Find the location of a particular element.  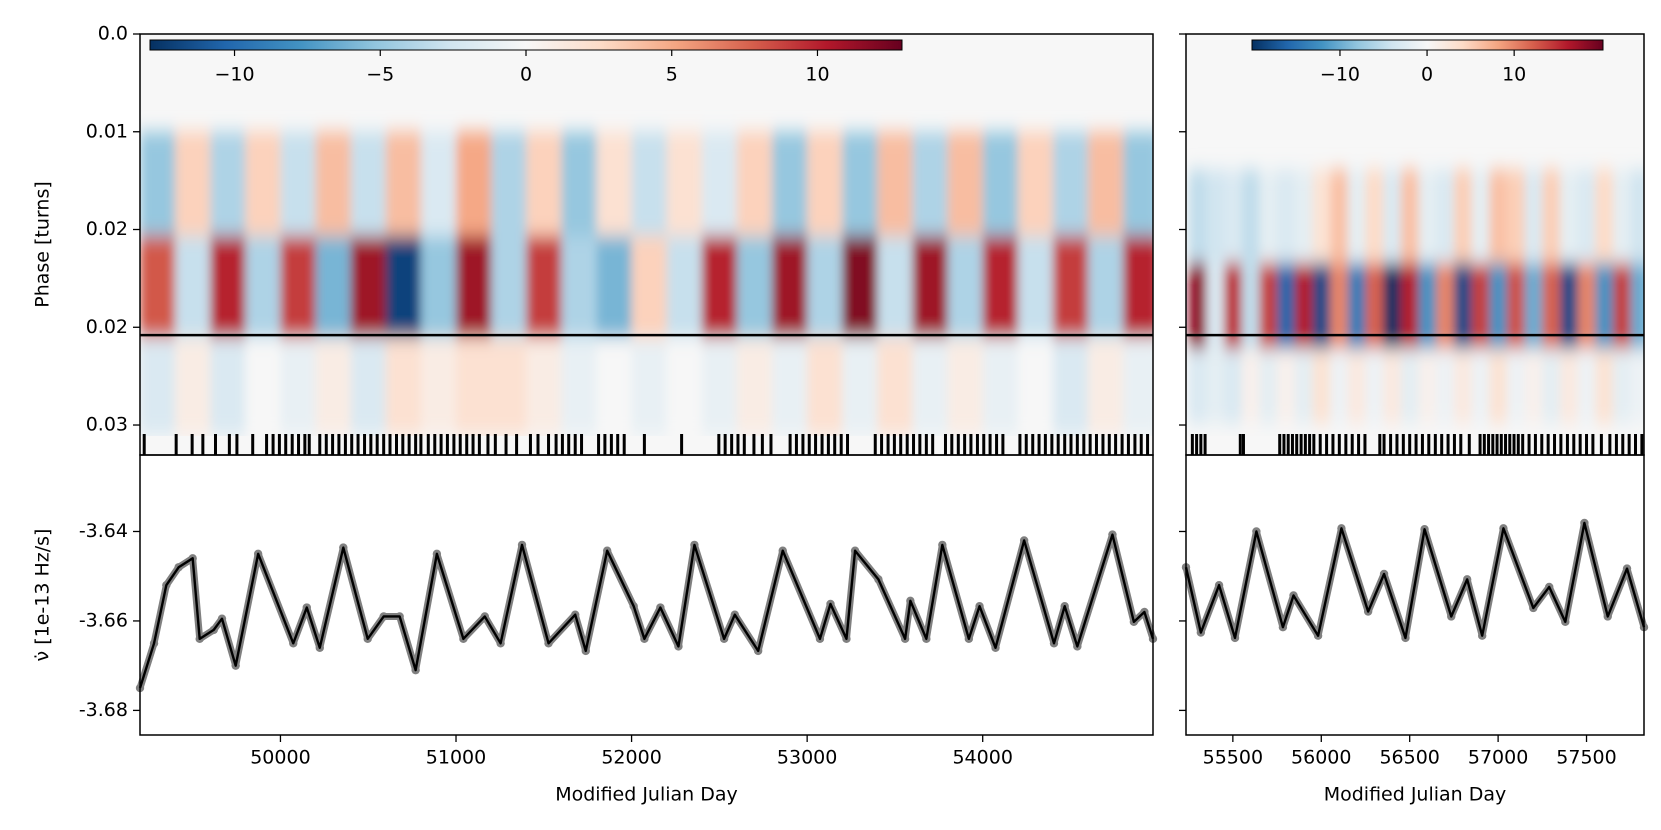

colorbar-tick-label: −5 is located at coordinates (380, 75).